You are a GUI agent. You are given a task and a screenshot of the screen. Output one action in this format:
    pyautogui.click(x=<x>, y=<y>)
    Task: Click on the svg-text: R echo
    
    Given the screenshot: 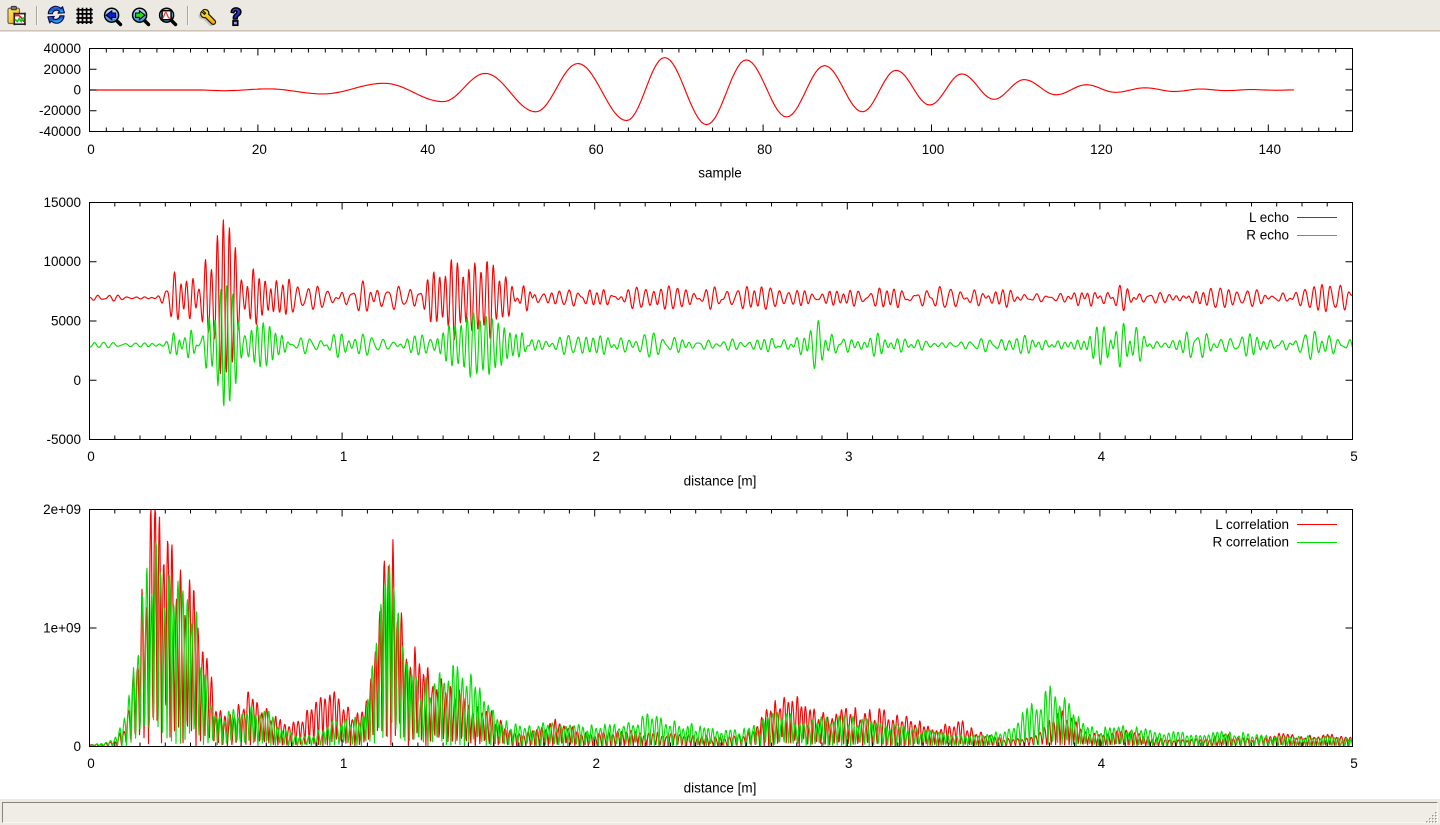 What is the action you would take?
    pyautogui.click(x=1267, y=235)
    